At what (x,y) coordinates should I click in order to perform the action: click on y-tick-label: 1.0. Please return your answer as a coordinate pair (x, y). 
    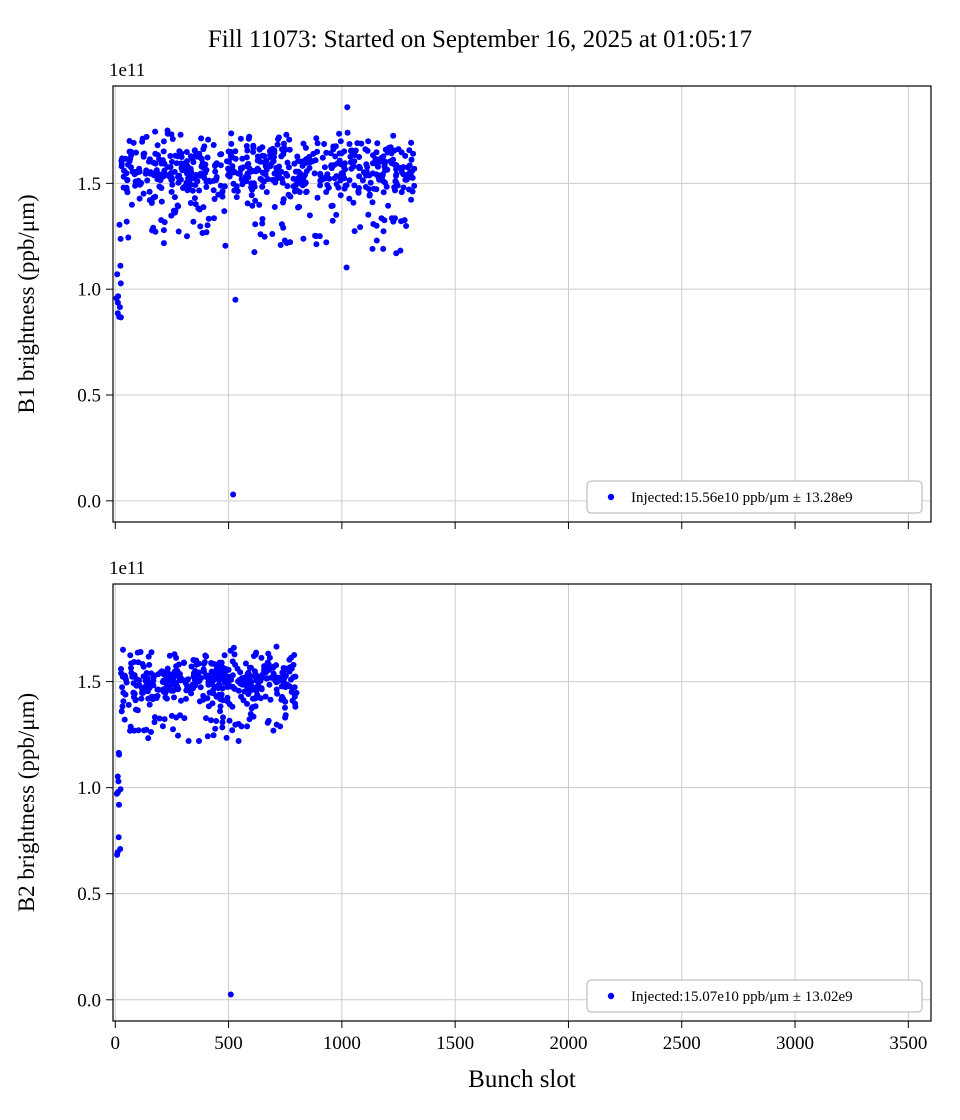
    Looking at the image, I should click on (89, 788).